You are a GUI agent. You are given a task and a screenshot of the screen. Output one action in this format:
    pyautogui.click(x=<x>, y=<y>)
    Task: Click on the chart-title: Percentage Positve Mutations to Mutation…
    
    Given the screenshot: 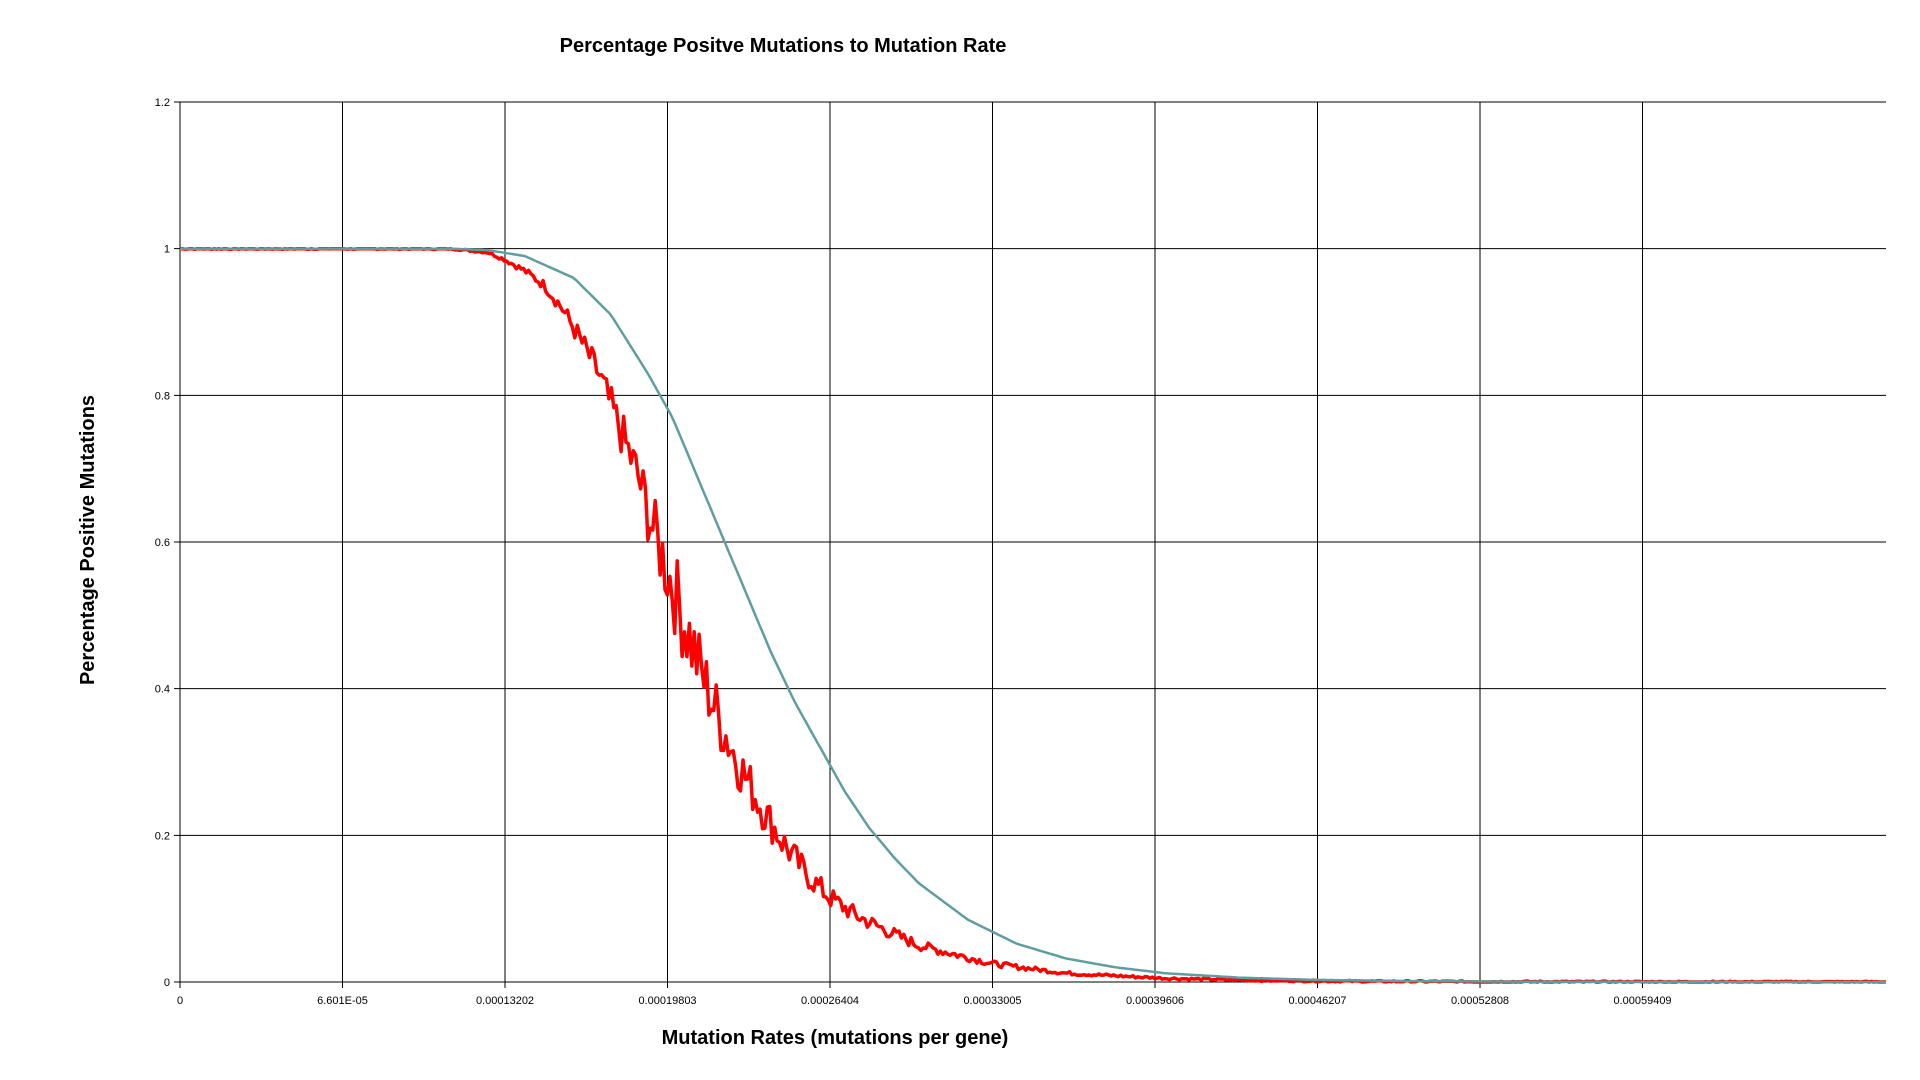 What is the action you would take?
    pyautogui.click(x=783, y=46)
    